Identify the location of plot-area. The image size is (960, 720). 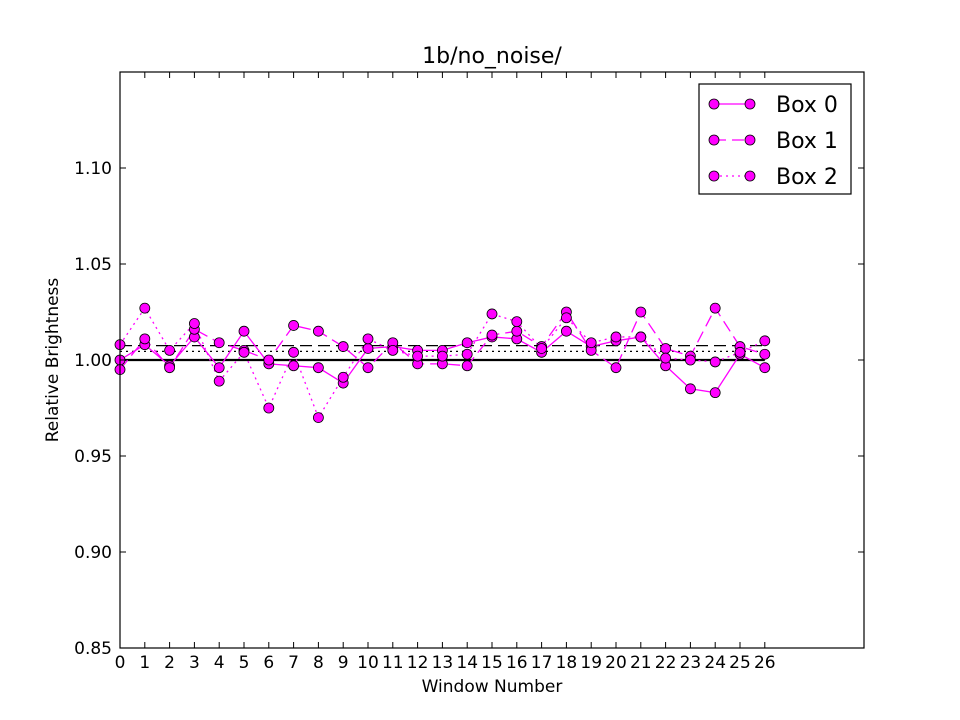
(442, 363).